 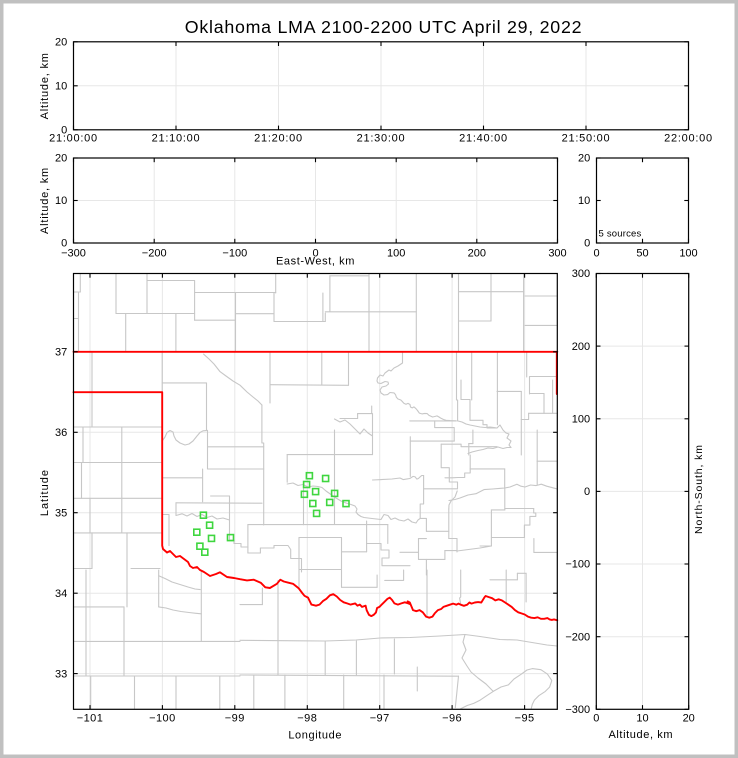 I want to click on svg-text: Longitude, so click(x=315, y=735).